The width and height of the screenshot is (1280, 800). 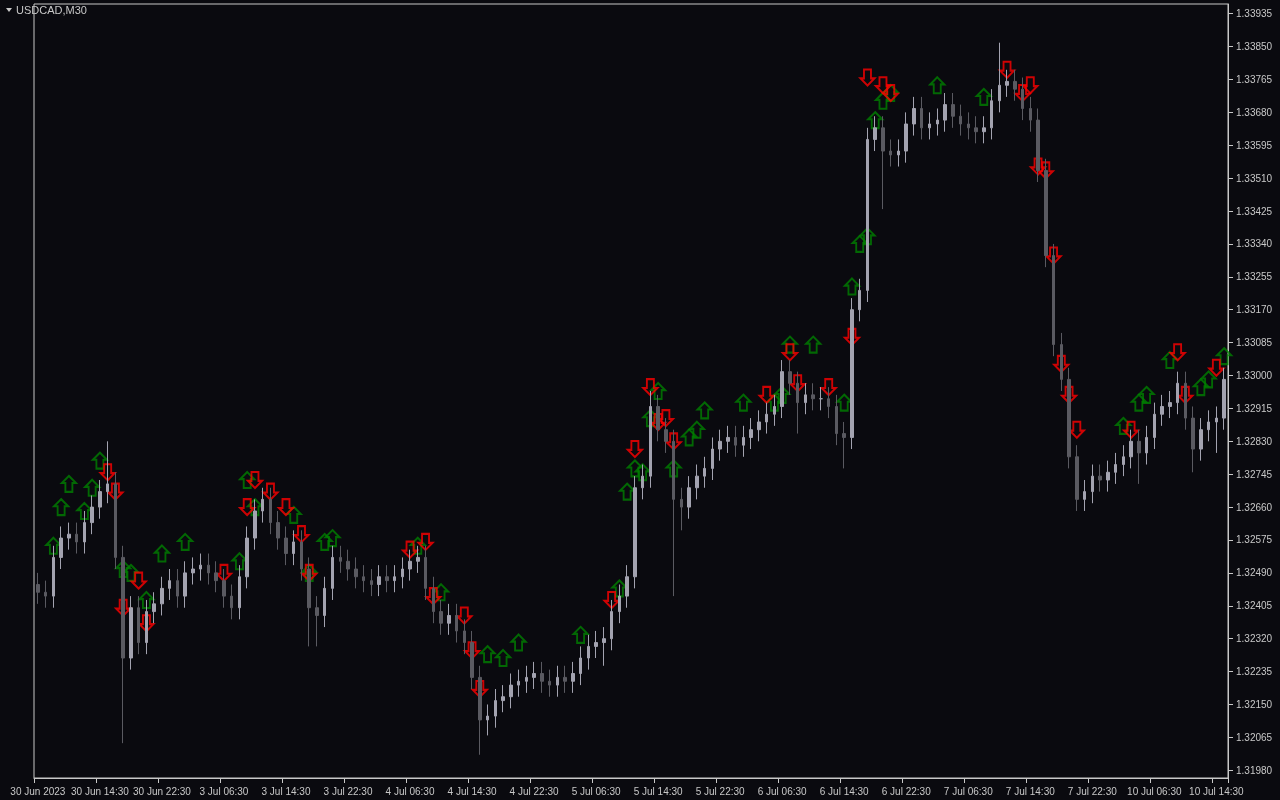 I want to click on x-tick-label: 7 Jul 06:30, so click(x=968, y=791).